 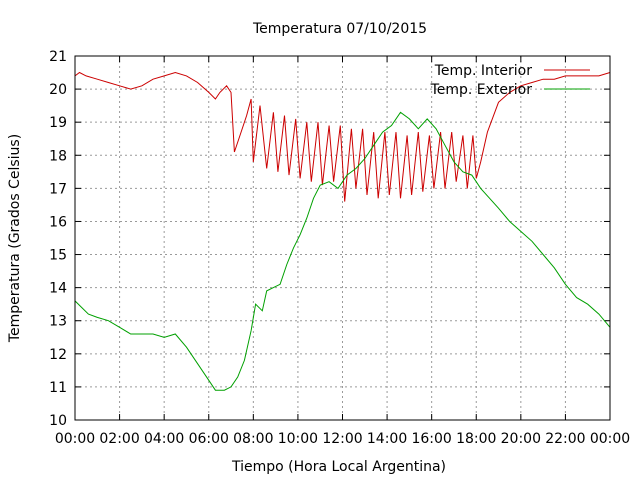 What do you see at coordinates (58, 289) in the screenshot?
I see `y-tick-label: 14` at bounding box center [58, 289].